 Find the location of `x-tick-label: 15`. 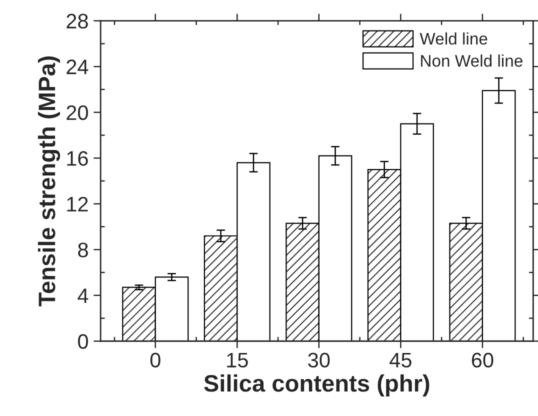

x-tick-label: 15 is located at coordinates (237, 360).